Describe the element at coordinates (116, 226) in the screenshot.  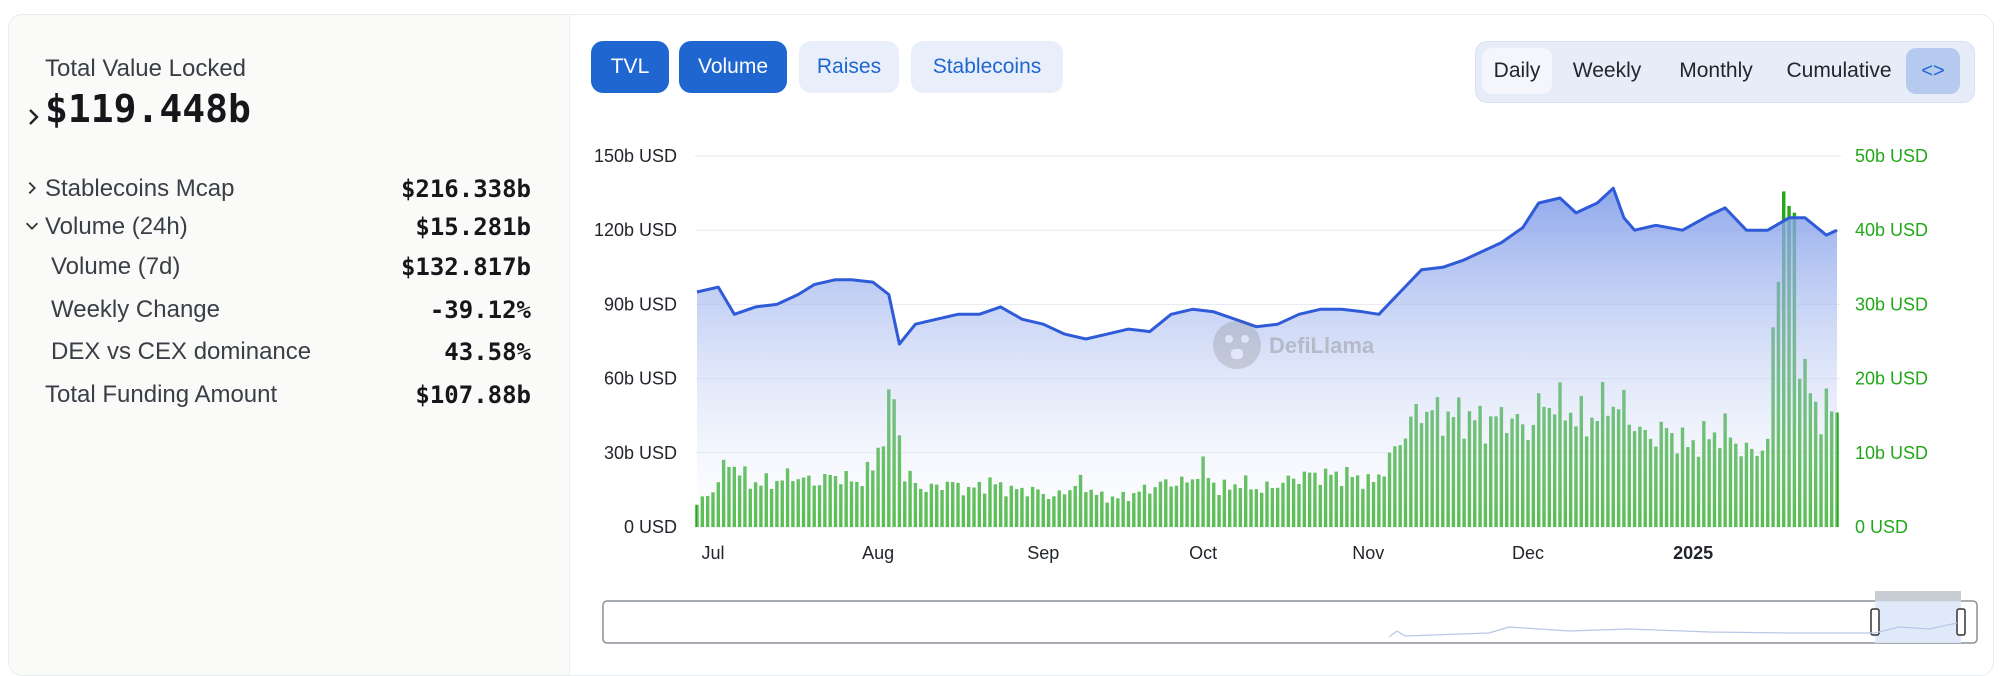
I see `stat-label: Volume (24h)` at that location.